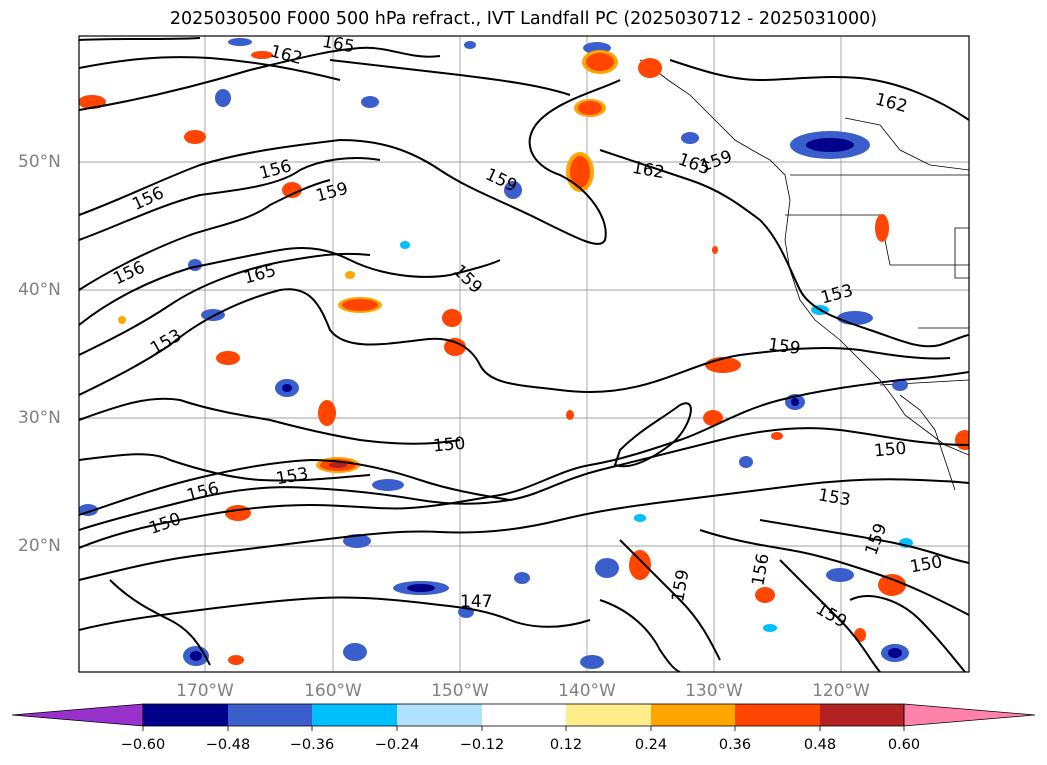 This screenshot has width=1047, height=765. What do you see at coordinates (228, 745) in the screenshot?
I see `colorbar-tick-label: −0.48` at bounding box center [228, 745].